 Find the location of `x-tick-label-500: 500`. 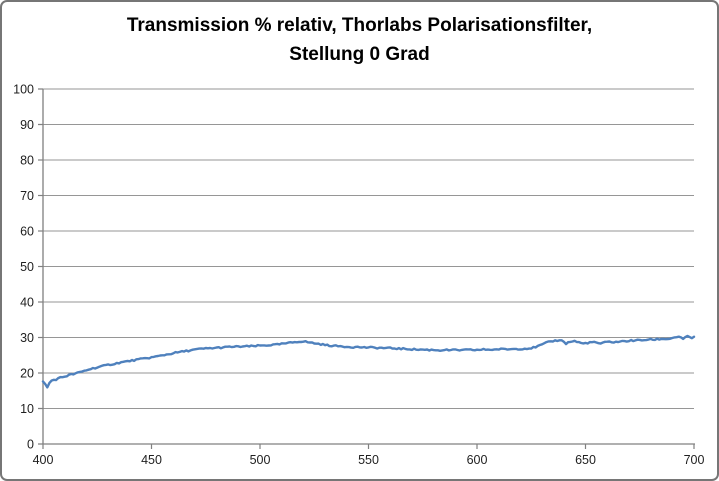

x-tick-label-500: 500 is located at coordinates (260, 460).